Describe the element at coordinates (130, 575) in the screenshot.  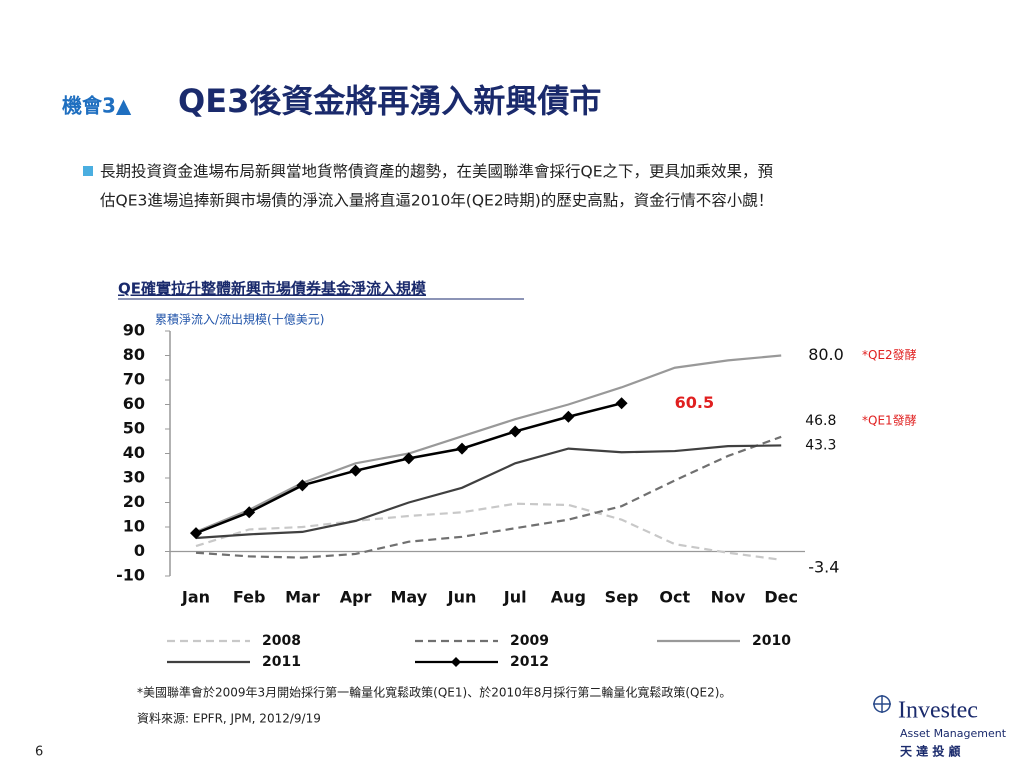
I see `y-tick-label: -10` at that location.